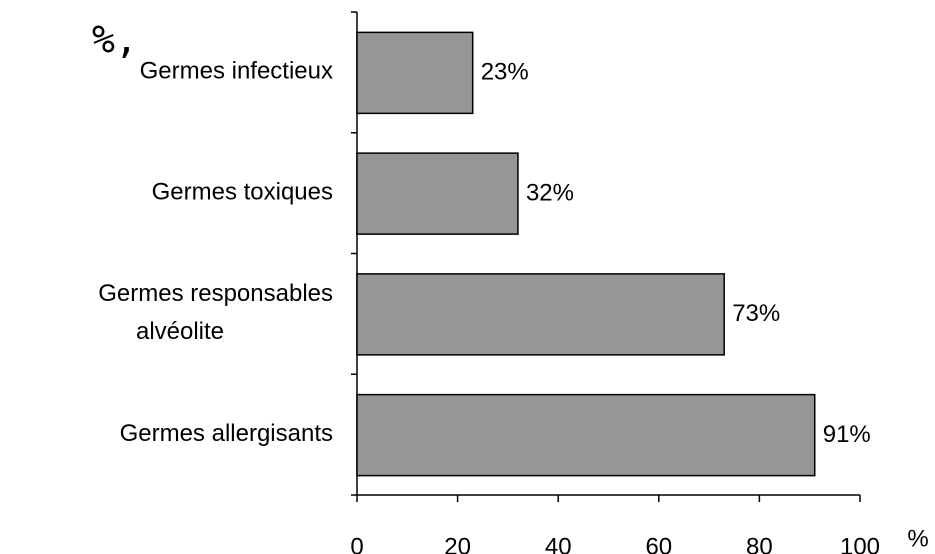 Image resolution: width=935 pixels, height=554 pixels. I want to click on x-tick-label: 20, so click(457, 543).